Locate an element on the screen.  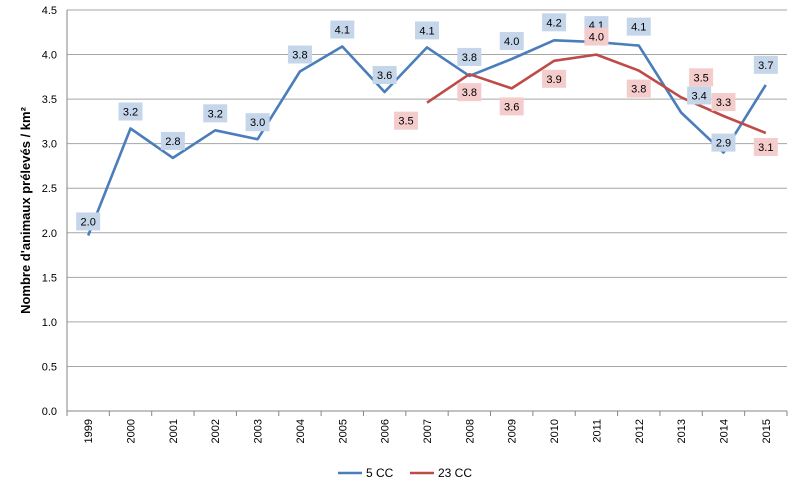
data-label-text: 4.2 is located at coordinates (553, 23).